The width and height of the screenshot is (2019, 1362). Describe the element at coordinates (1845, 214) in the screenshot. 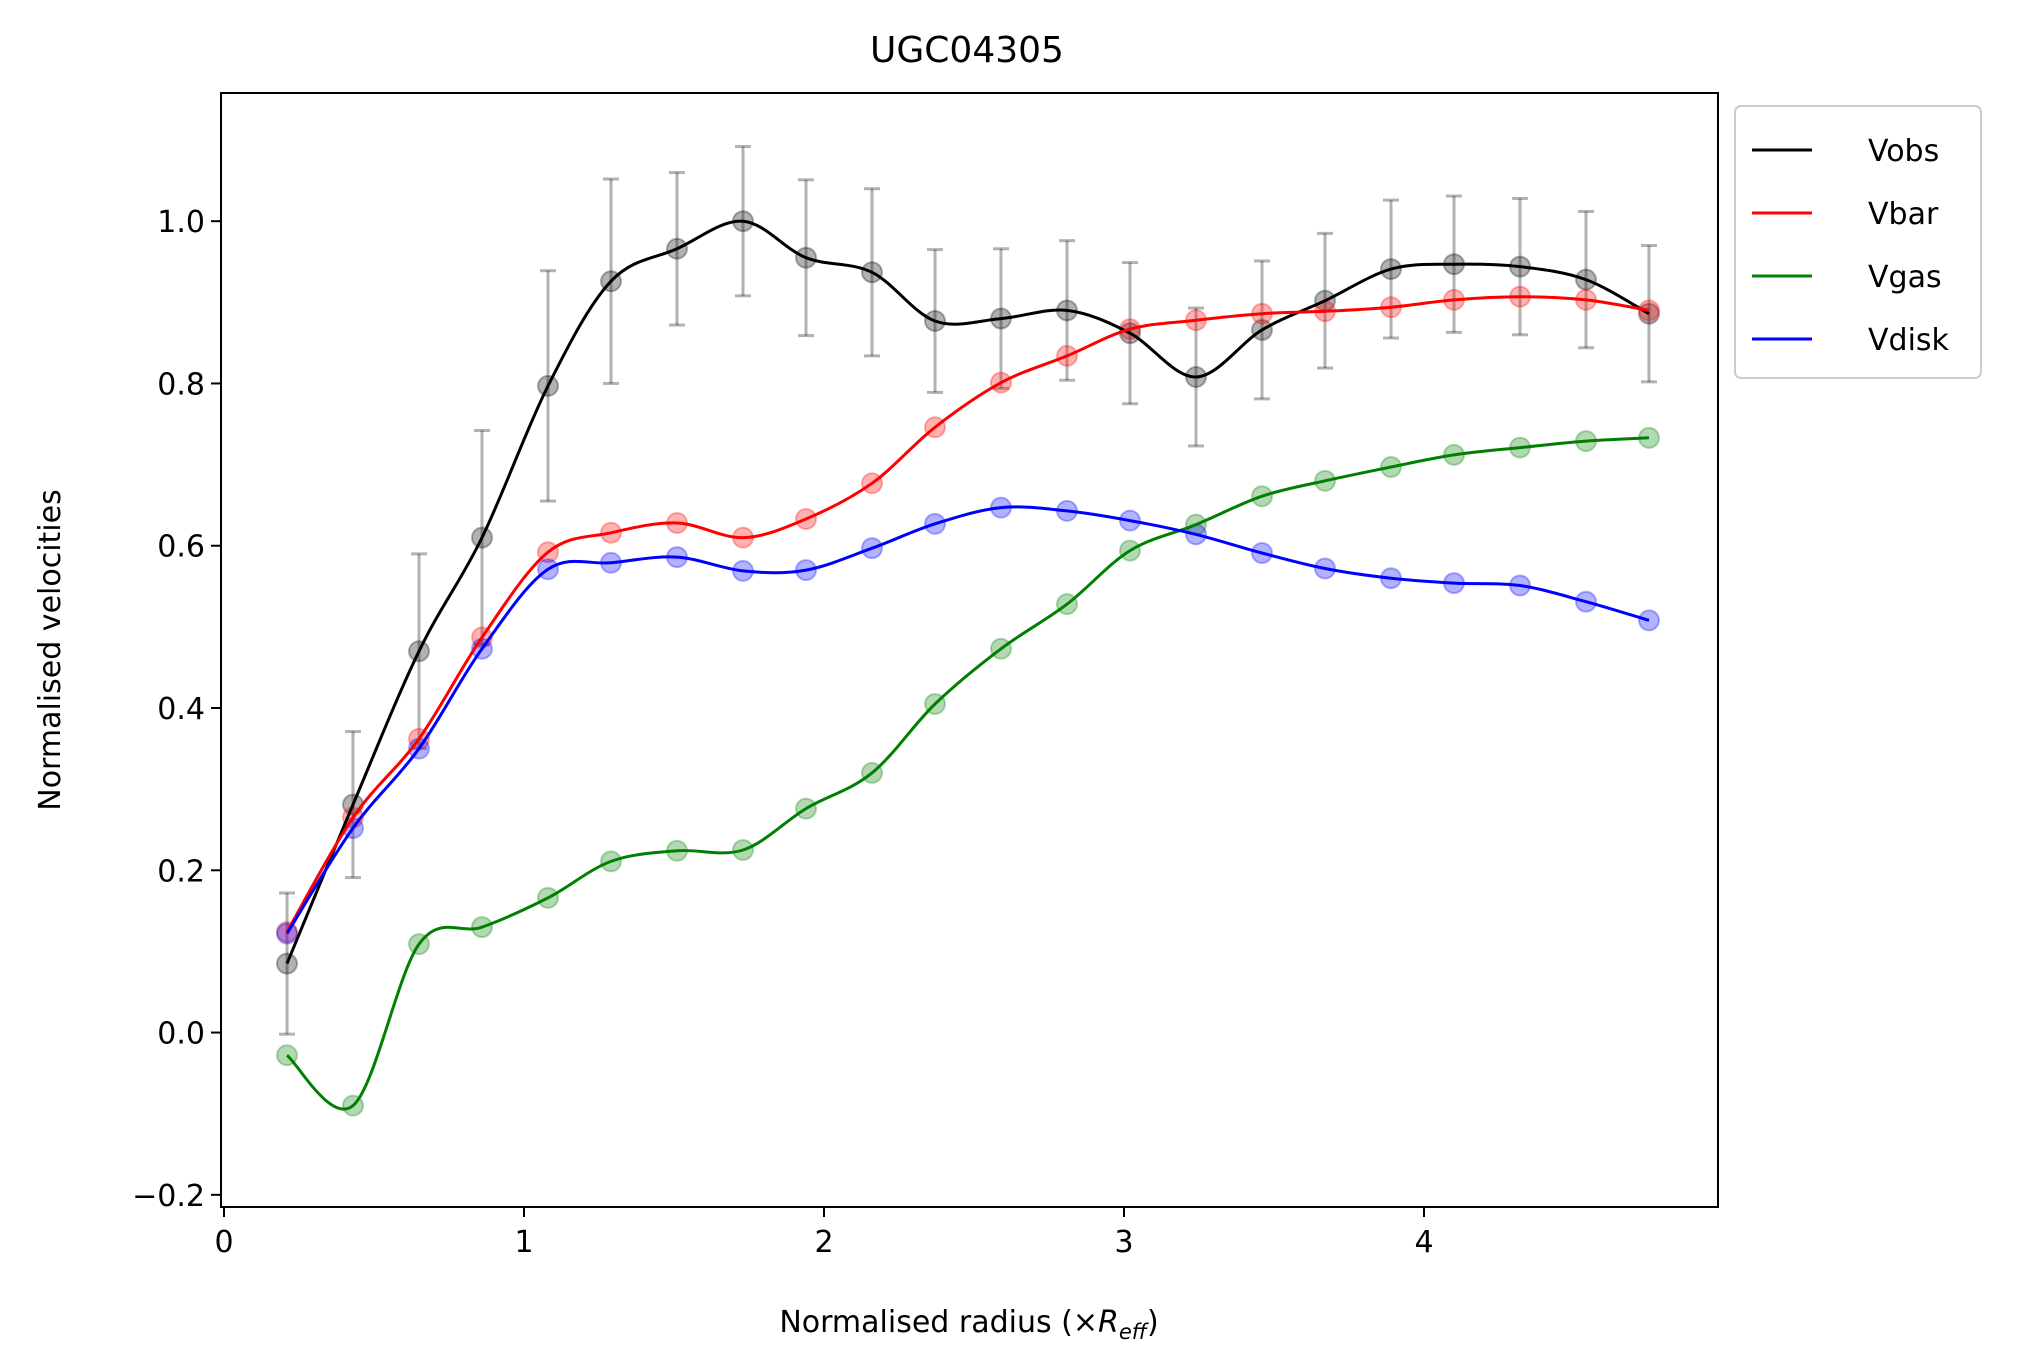

I see `legend-item-vbar: Vbar` at that location.